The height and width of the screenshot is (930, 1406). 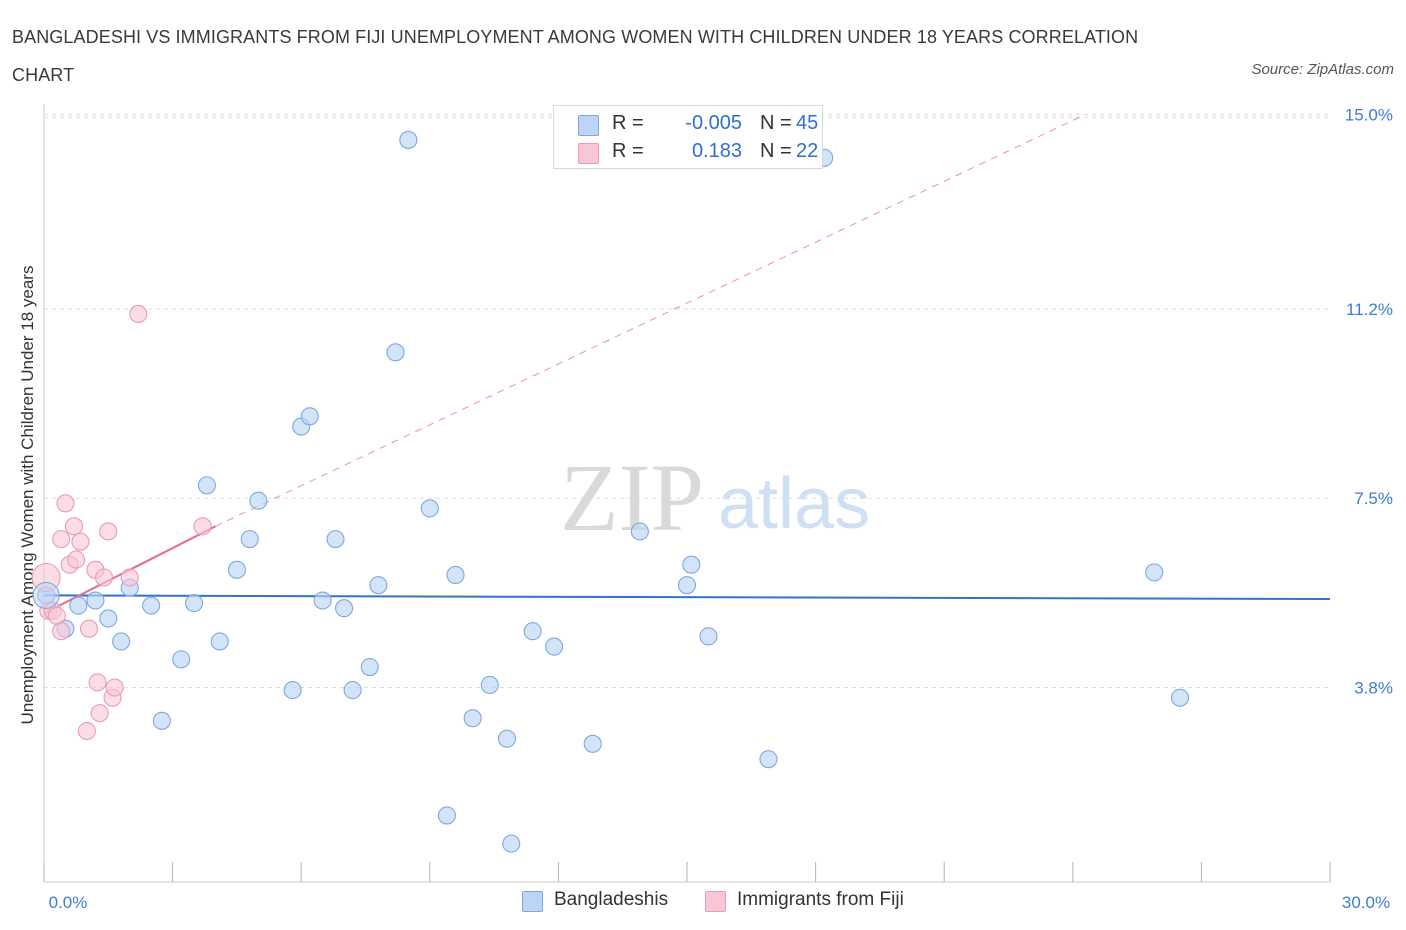 What do you see at coordinates (807, 151) in the screenshot?
I see `n-value: 22` at bounding box center [807, 151].